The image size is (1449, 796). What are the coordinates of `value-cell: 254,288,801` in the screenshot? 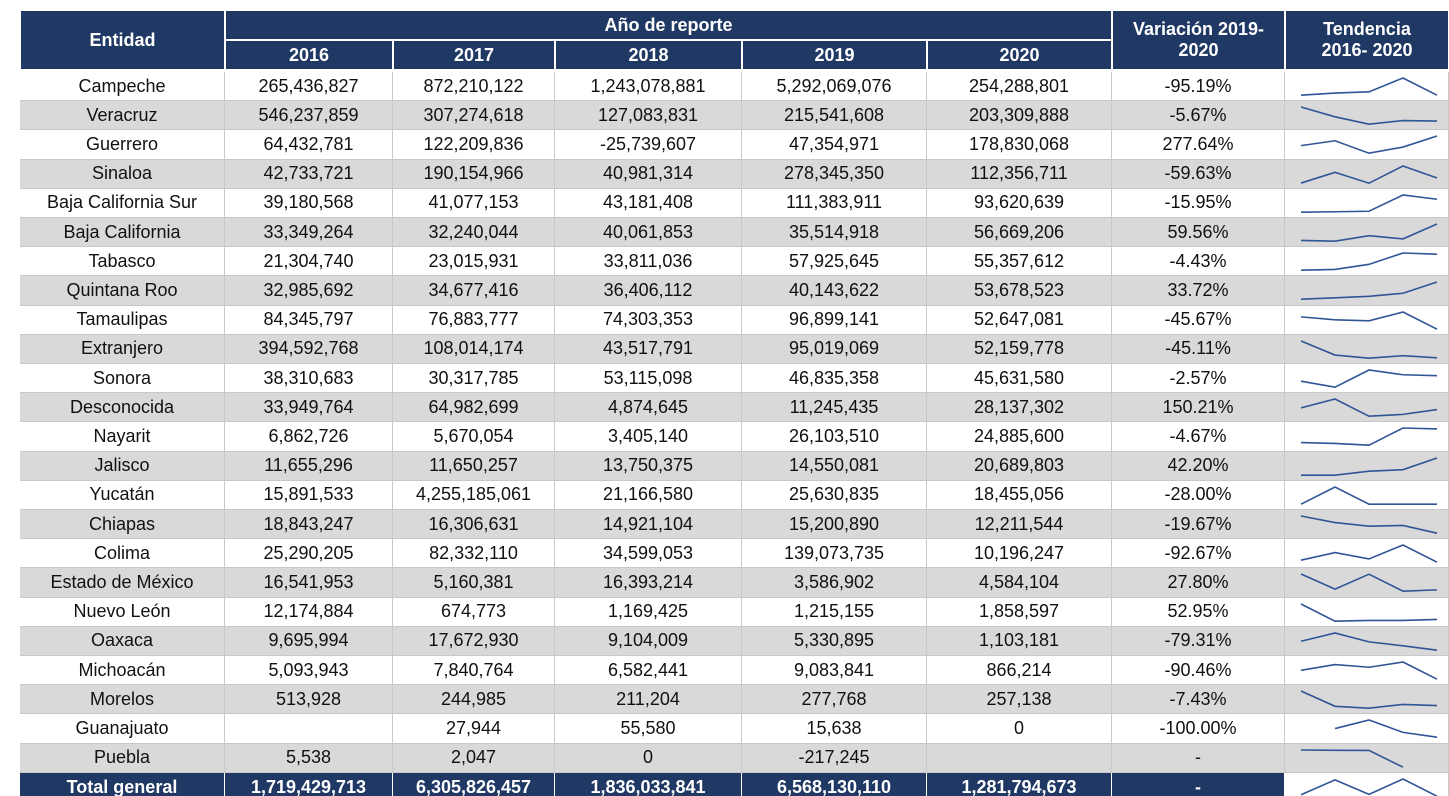 It's located at (1019, 87).